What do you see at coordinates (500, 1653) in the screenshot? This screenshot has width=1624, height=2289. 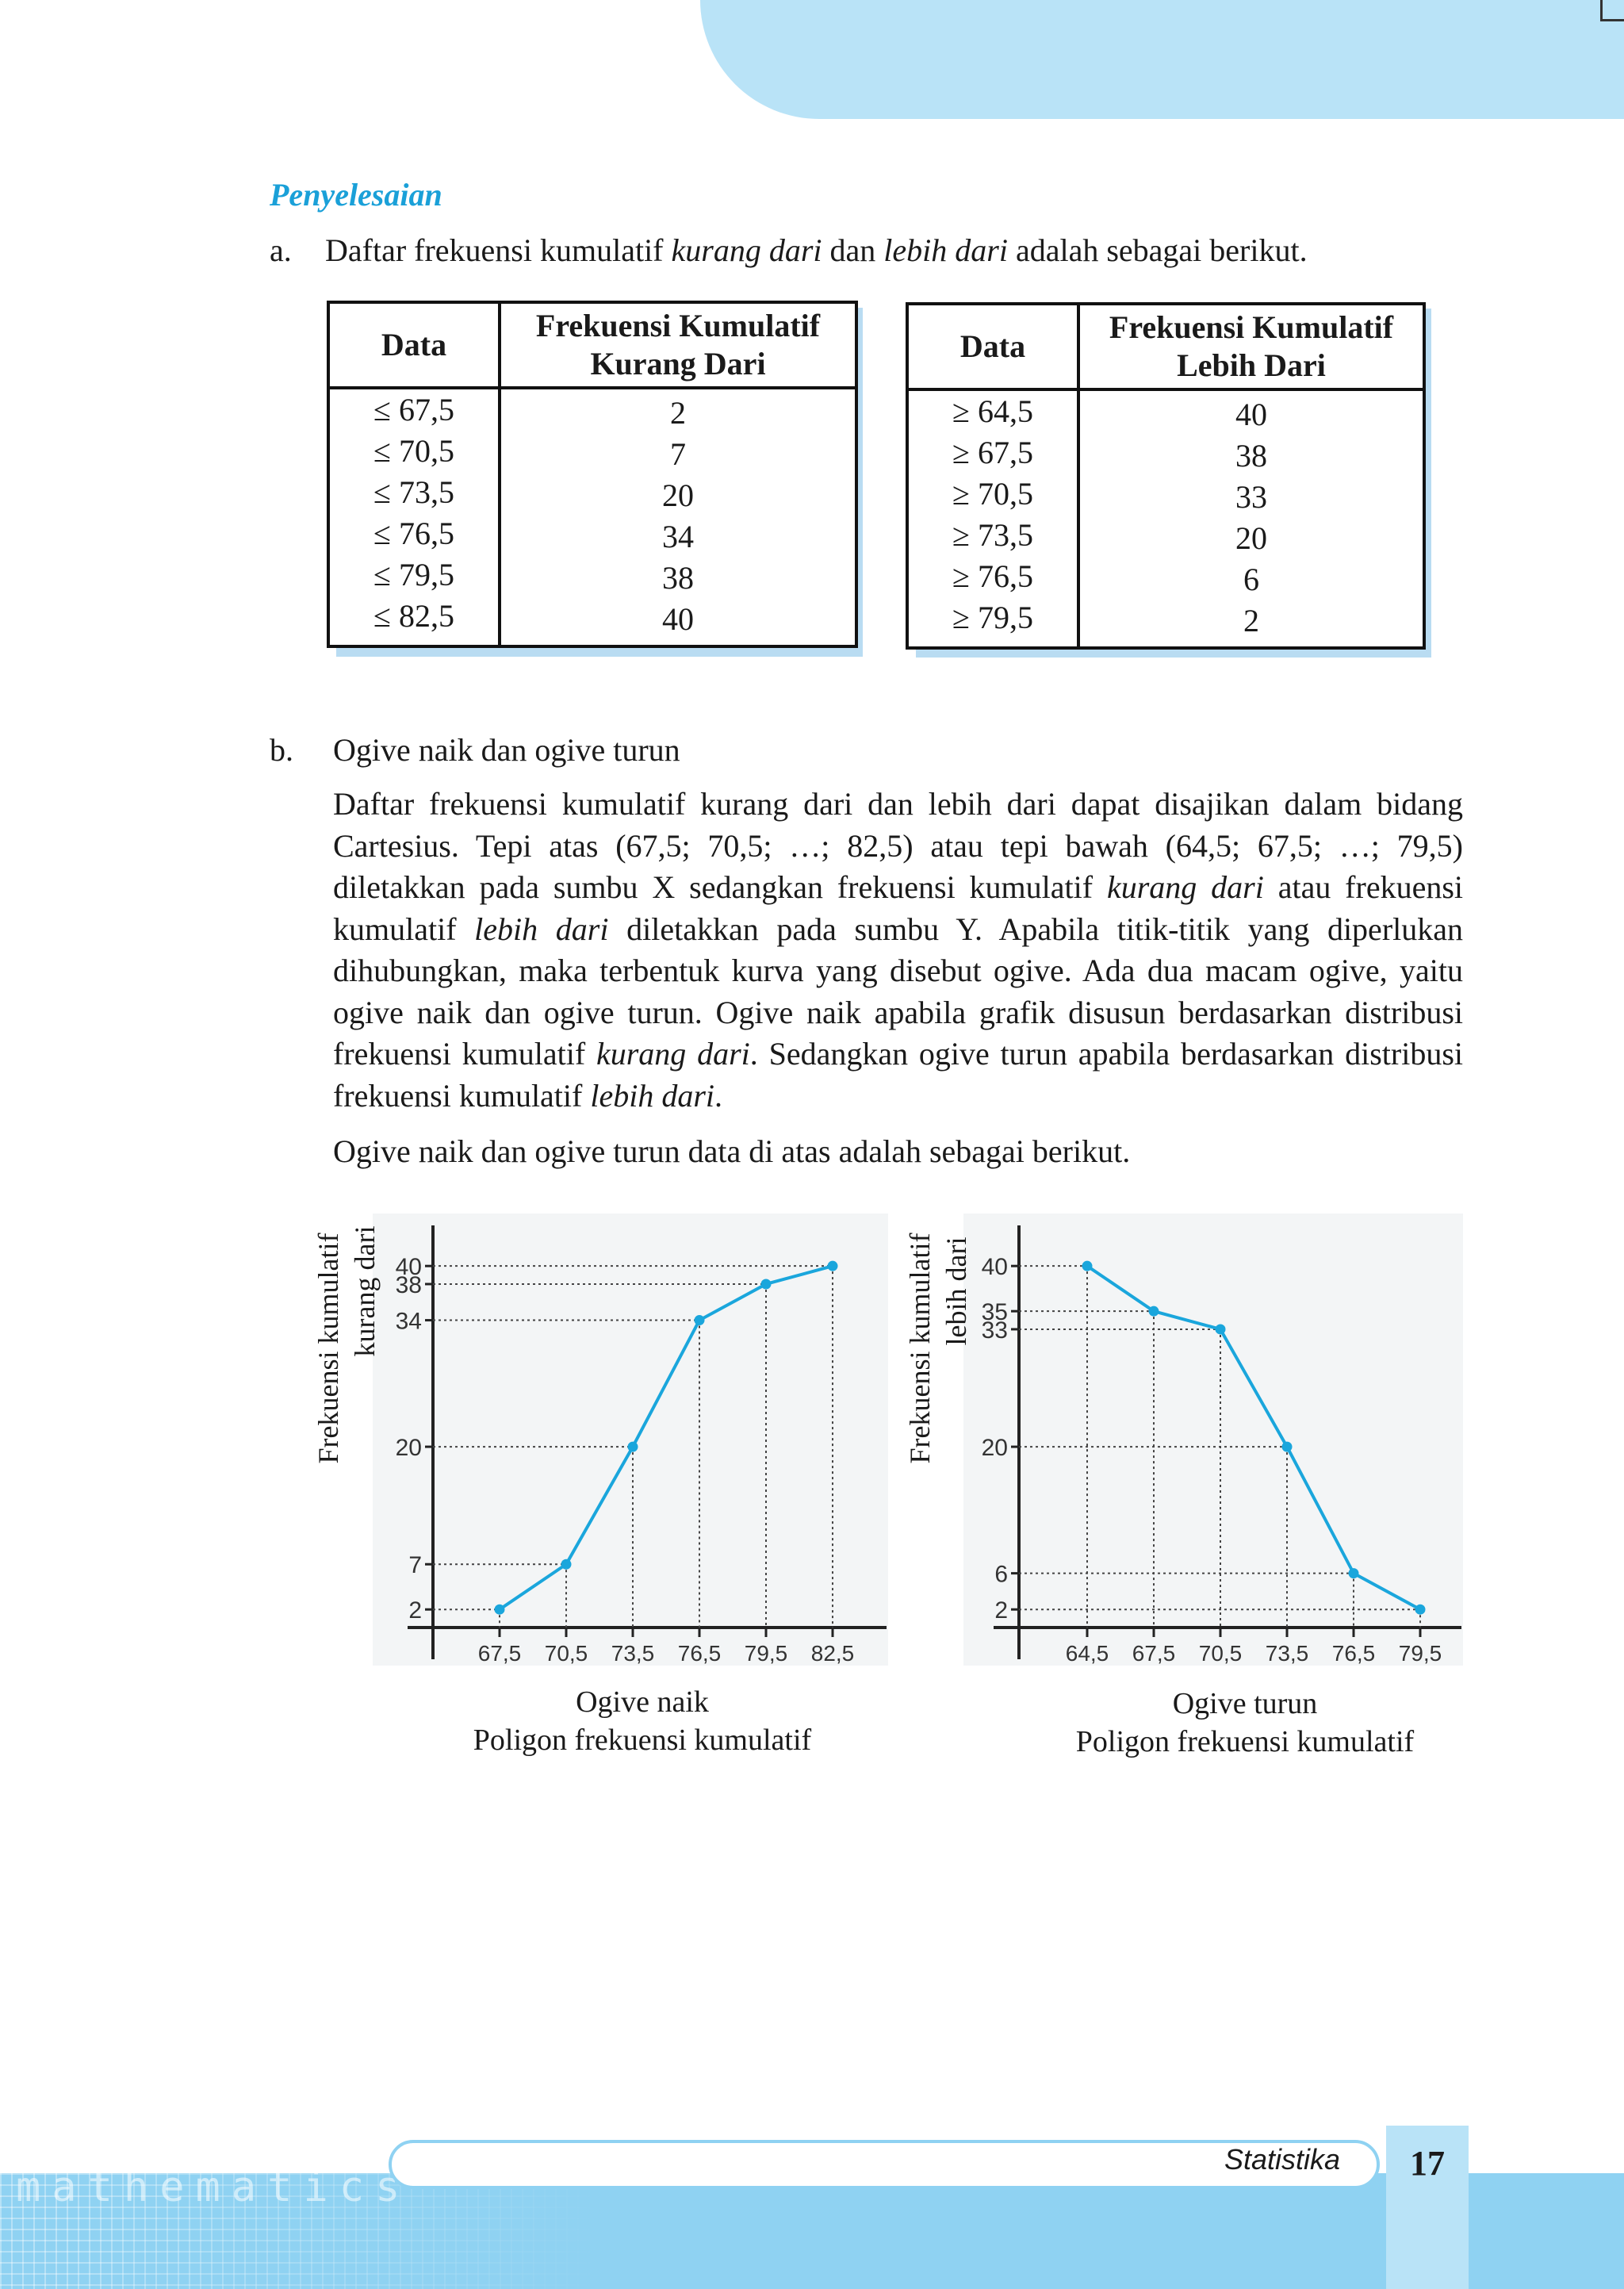 I see `x-tick-label: 67,5` at bounding box center [500, 1653].